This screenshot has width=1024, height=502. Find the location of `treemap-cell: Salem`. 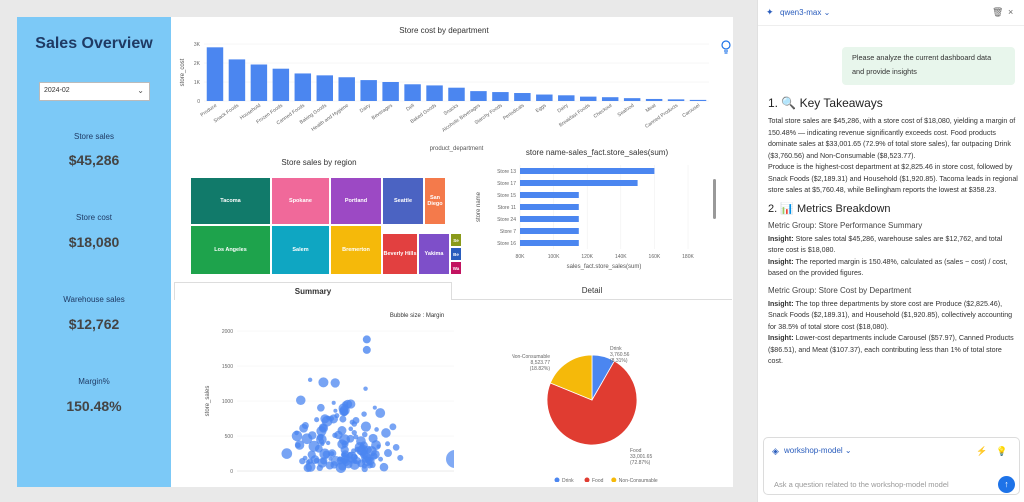

treemap-cell: Salem is located at coordinates (300, 250).